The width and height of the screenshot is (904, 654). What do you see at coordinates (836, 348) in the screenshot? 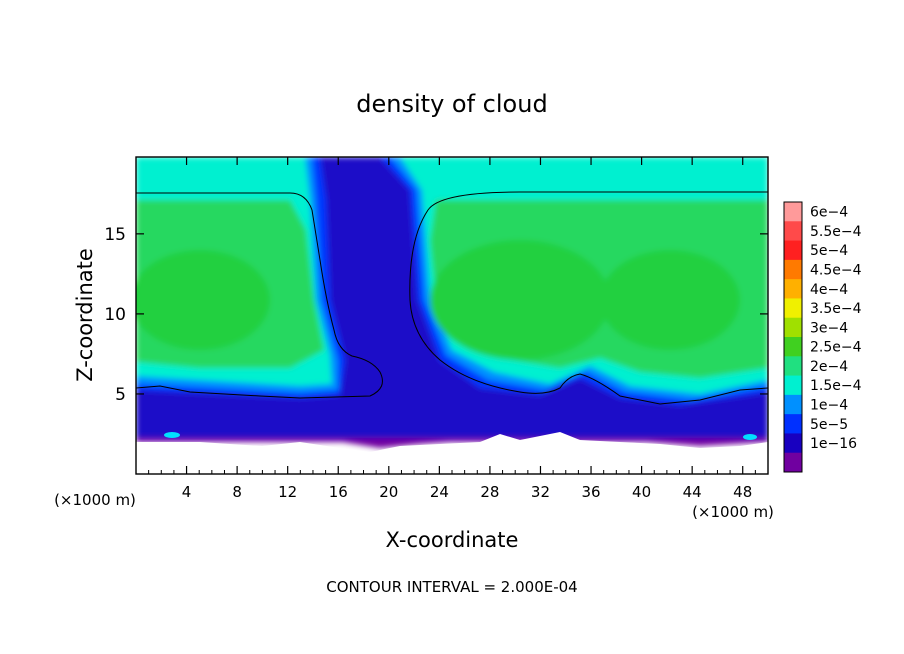
I see `colorbar-label: 2.5e−4` at bounding box center [836, 348].